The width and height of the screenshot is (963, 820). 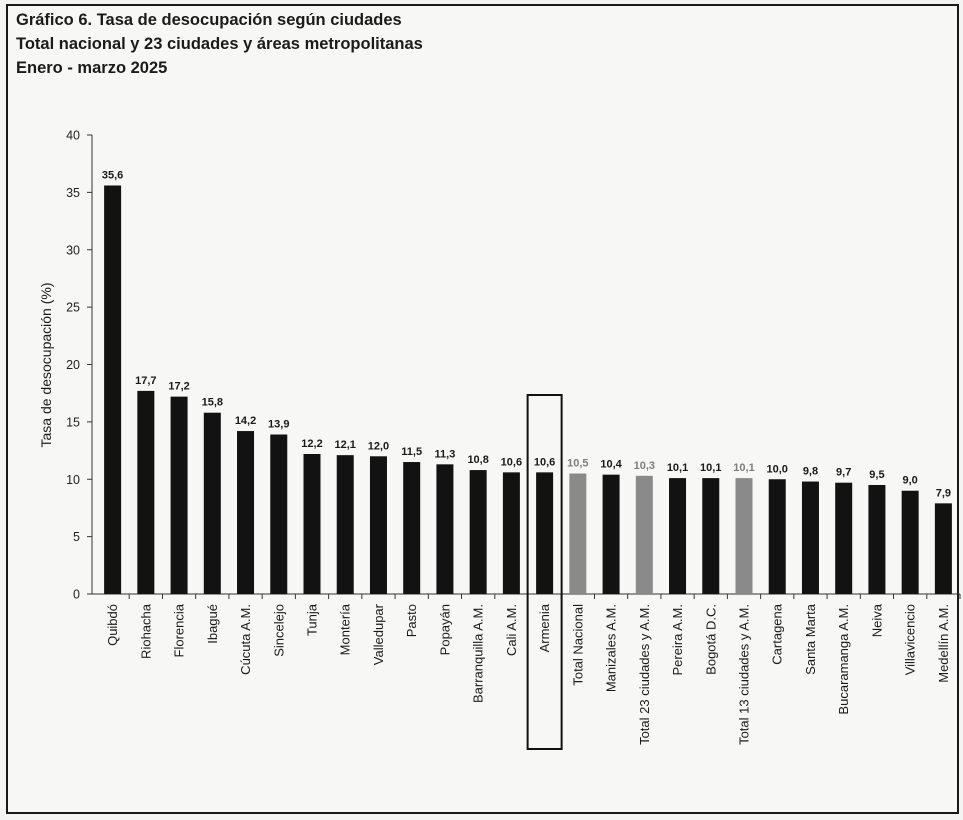 I want to click on x-tick-label: Cartagena, so click(x=777, y=633).